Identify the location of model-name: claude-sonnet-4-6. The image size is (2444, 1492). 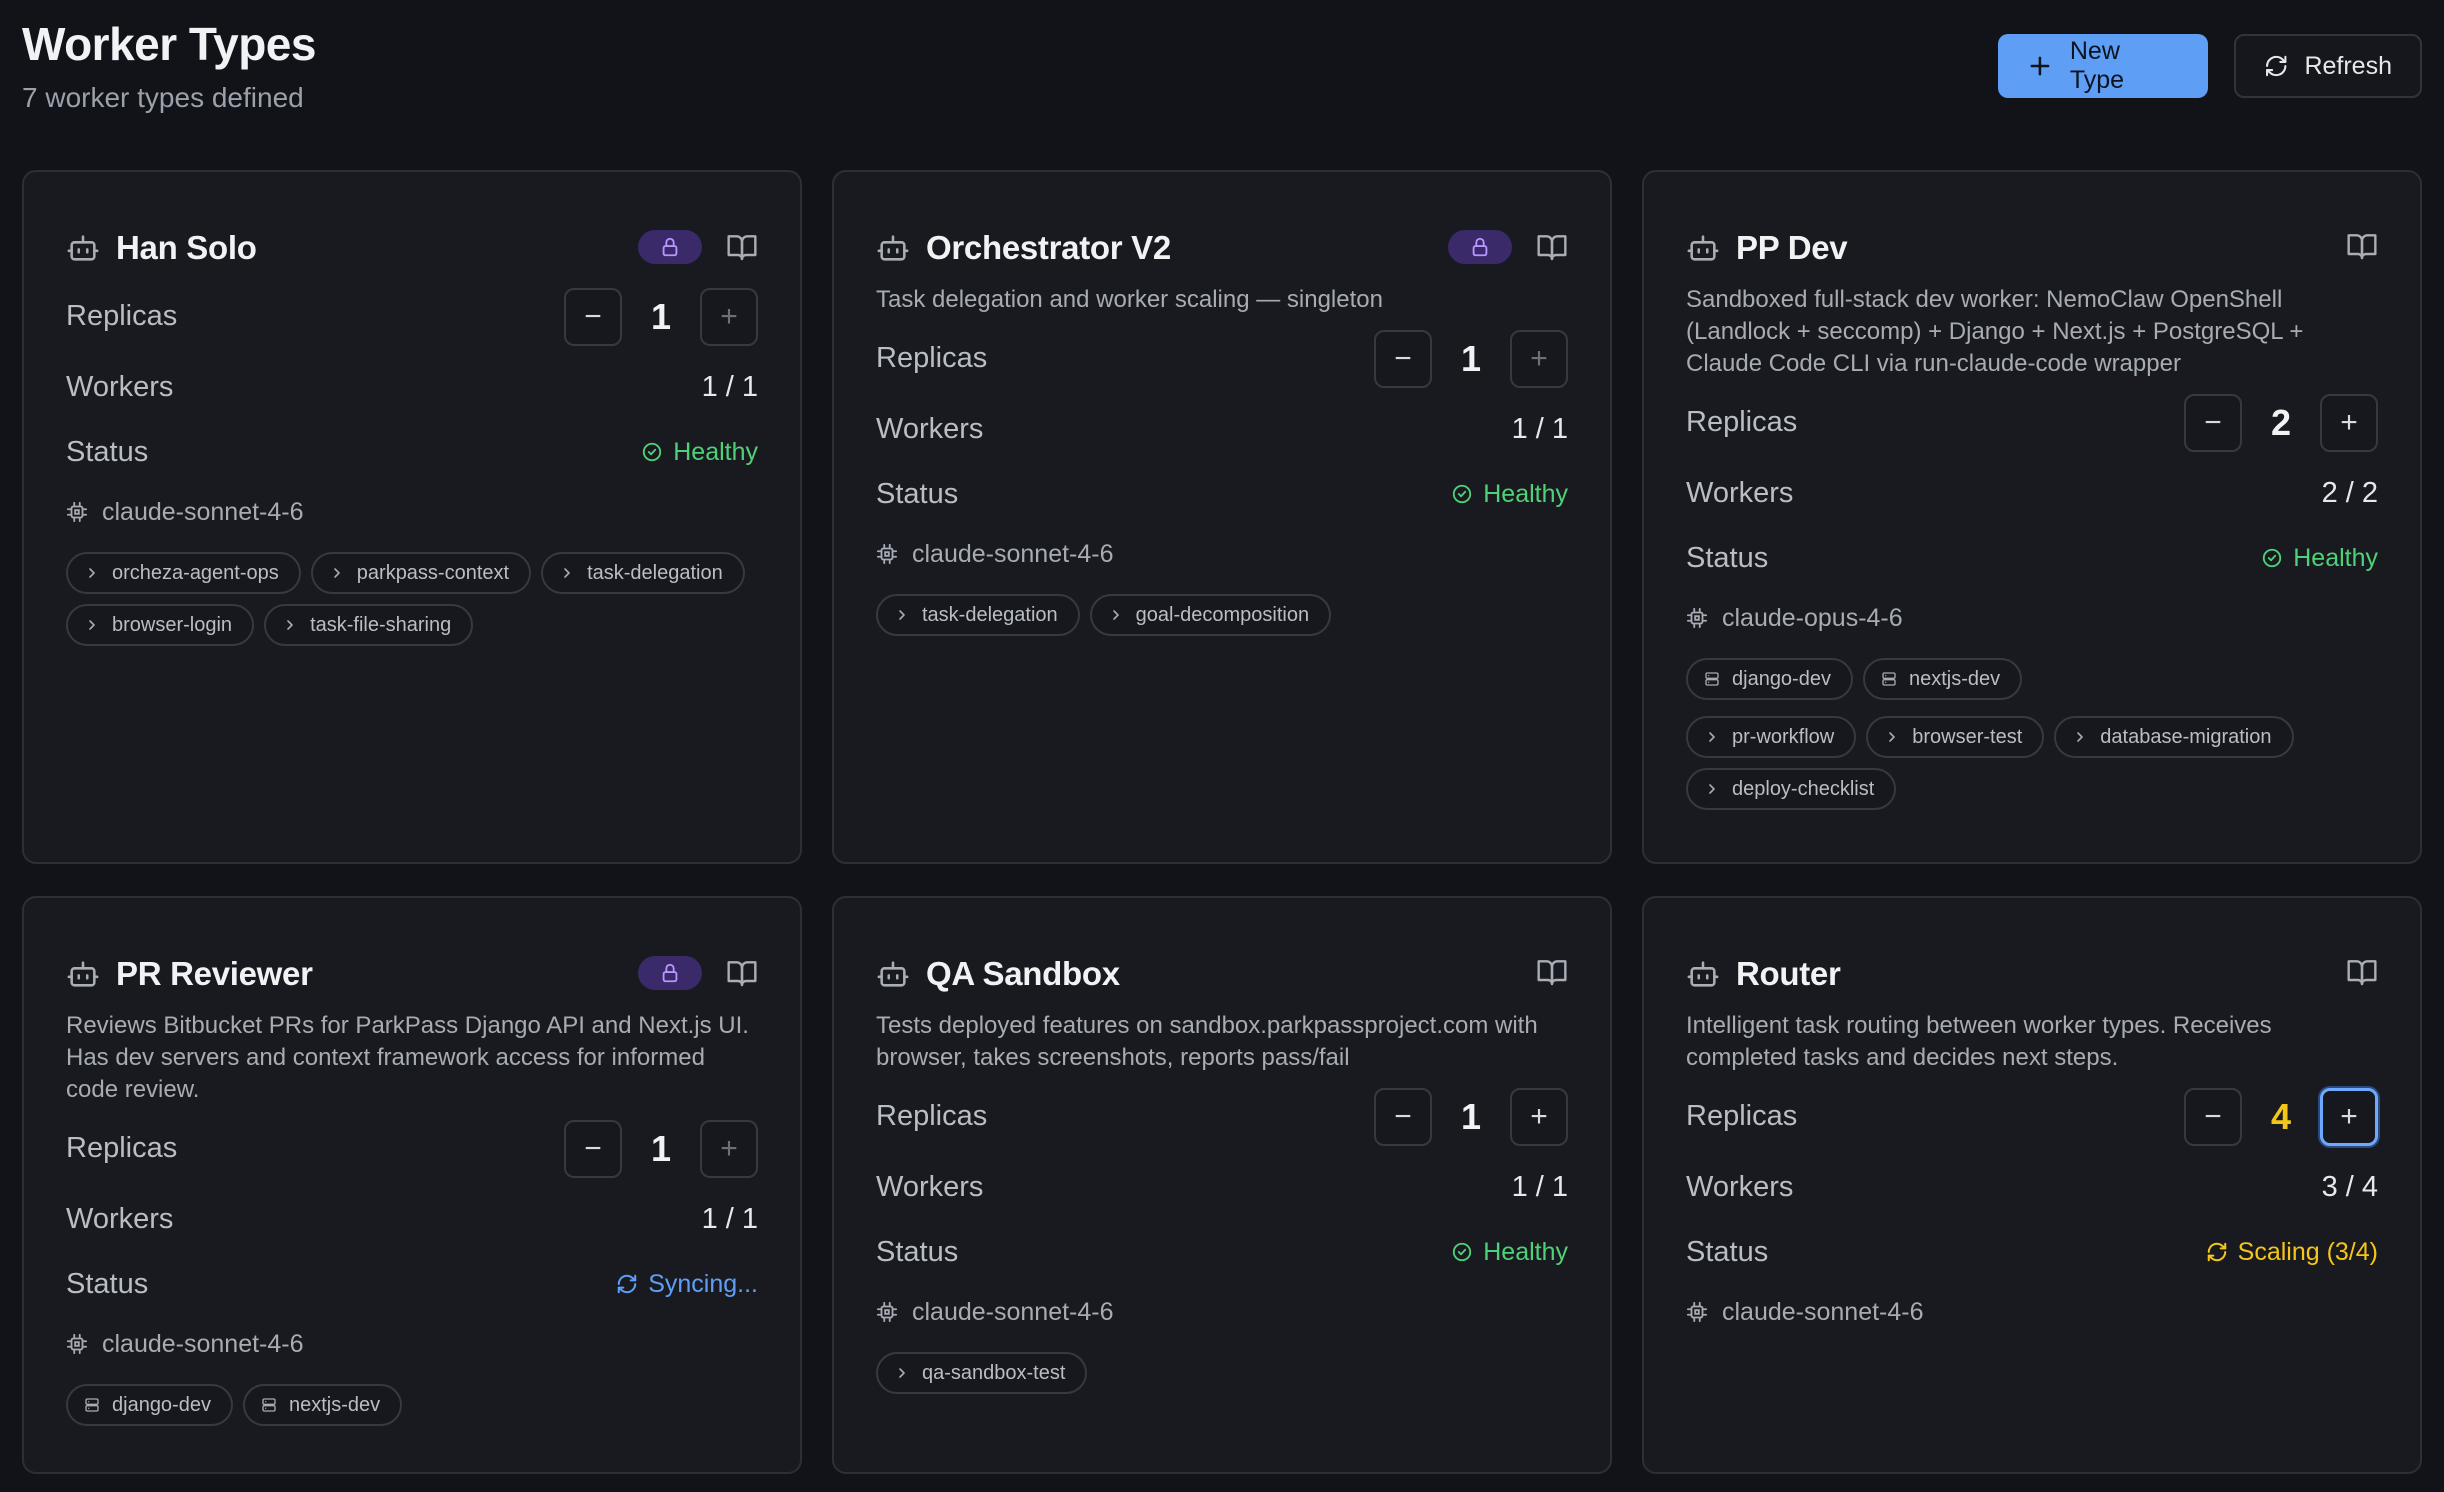
(1013, 1311).